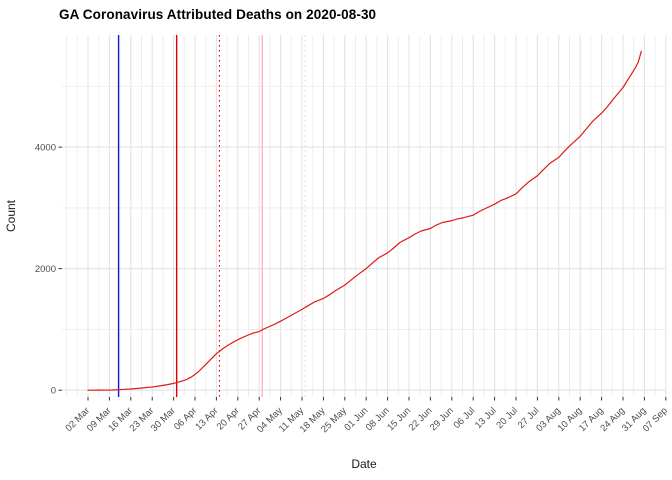  Describe the element at coordinates (442, 419) in the screenshot. I see `x-tick-label: 29 Jun` at that location.